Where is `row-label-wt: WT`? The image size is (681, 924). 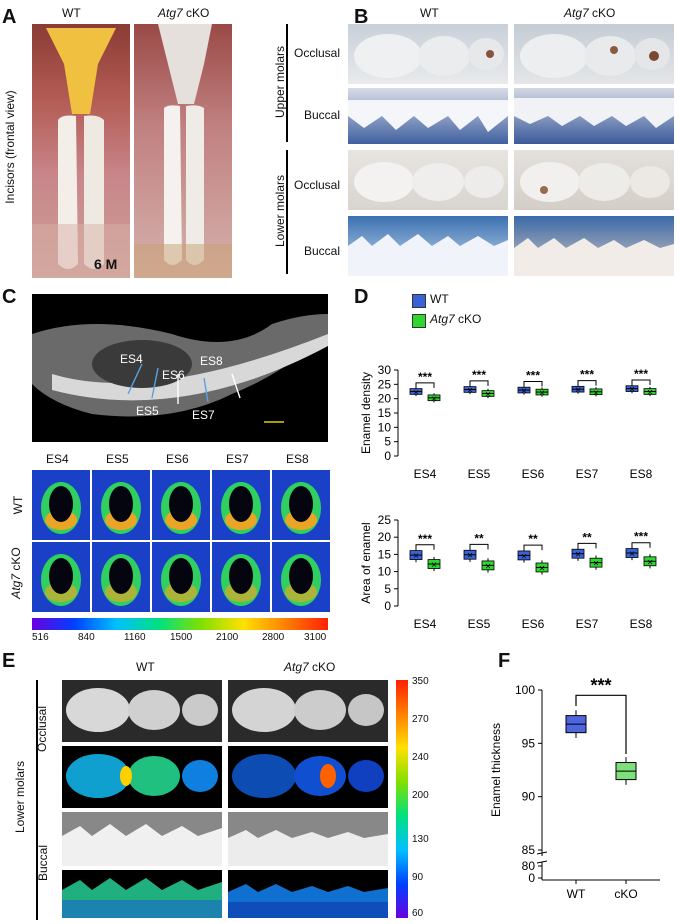 row-label-wt: WT is located at coordinates (18, 505).